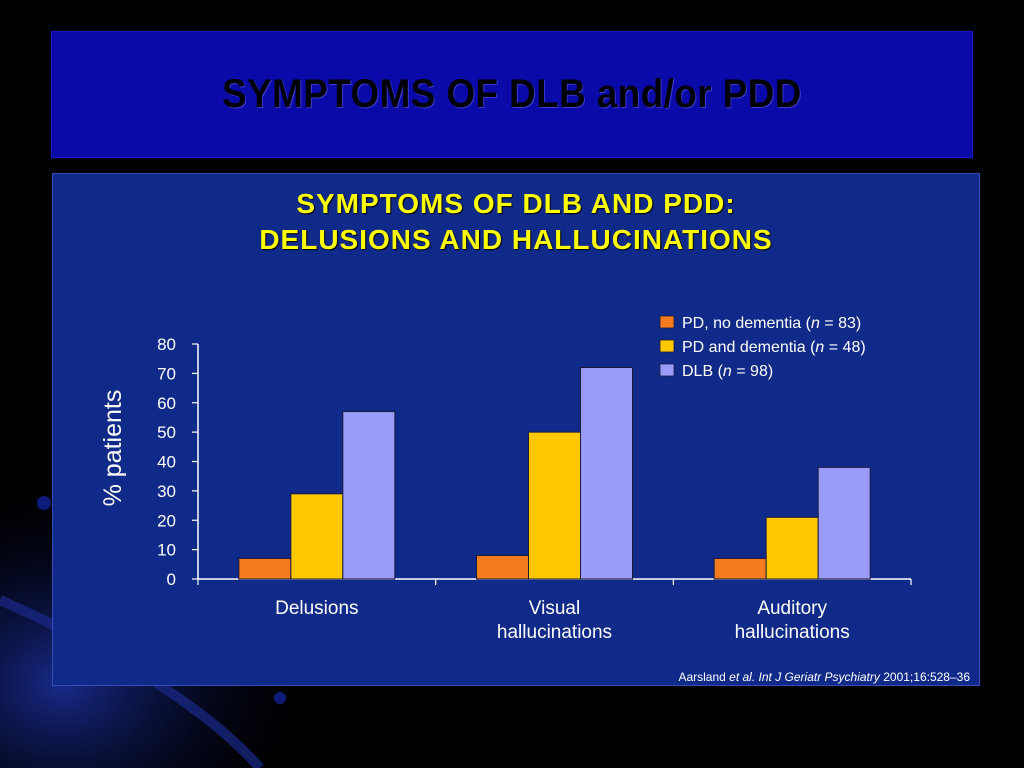  Describe the element at coordinates (742, 677) in the screenshot. I see `citation-etal: et al.` at that location.